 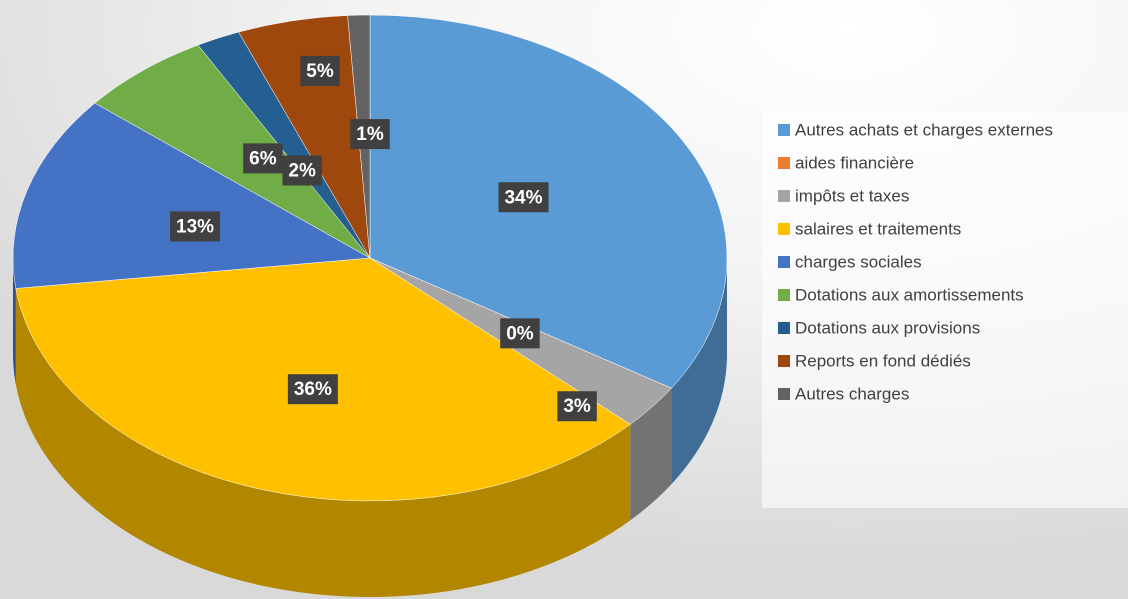 I want to click on data-label: 0%, so click(x=520, y=333).